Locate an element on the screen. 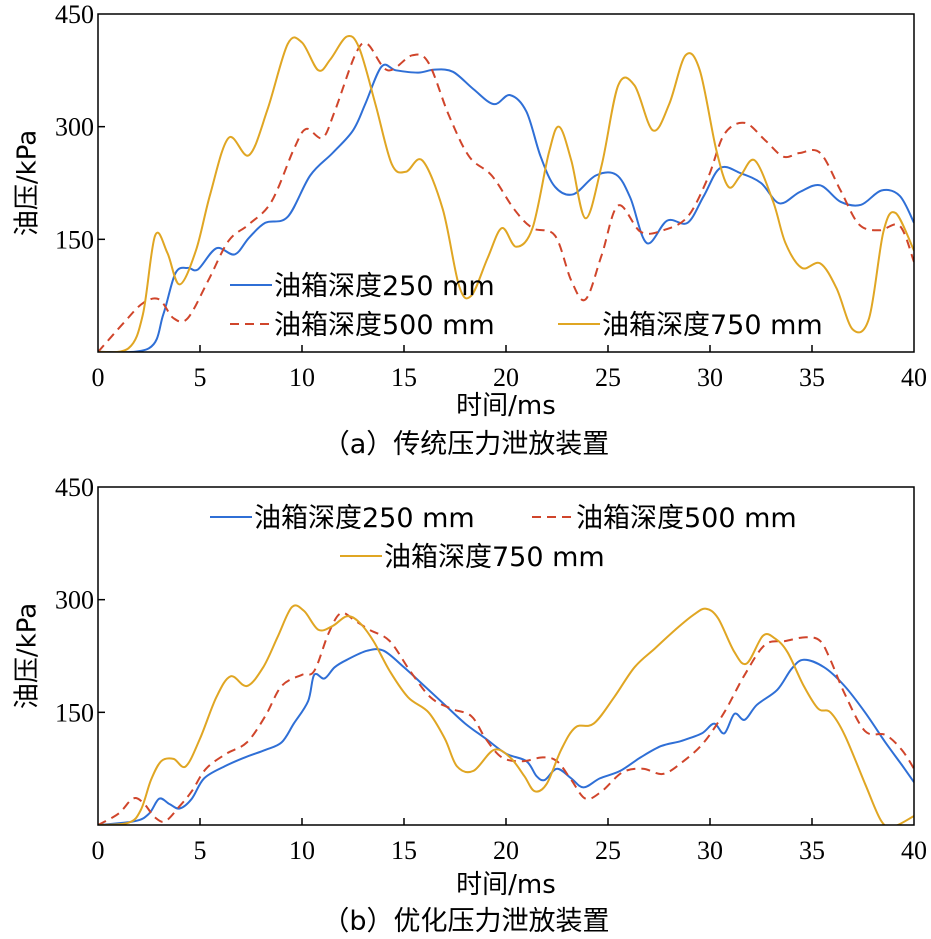  panel-caption: （b）优化压力泄放装置 is located at coordinates (465, 921).